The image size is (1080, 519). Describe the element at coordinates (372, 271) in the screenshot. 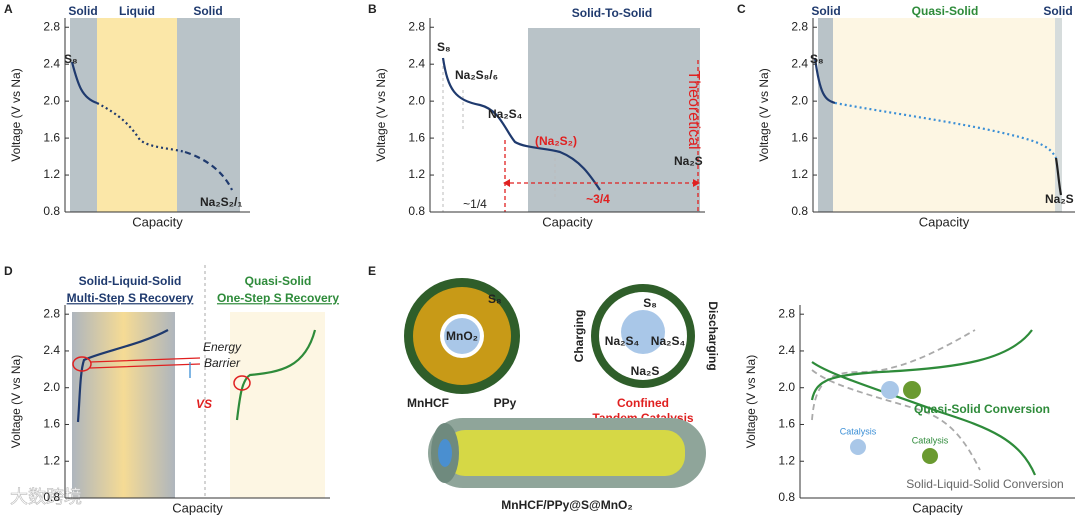

I see `panel-letter: E` at that location.